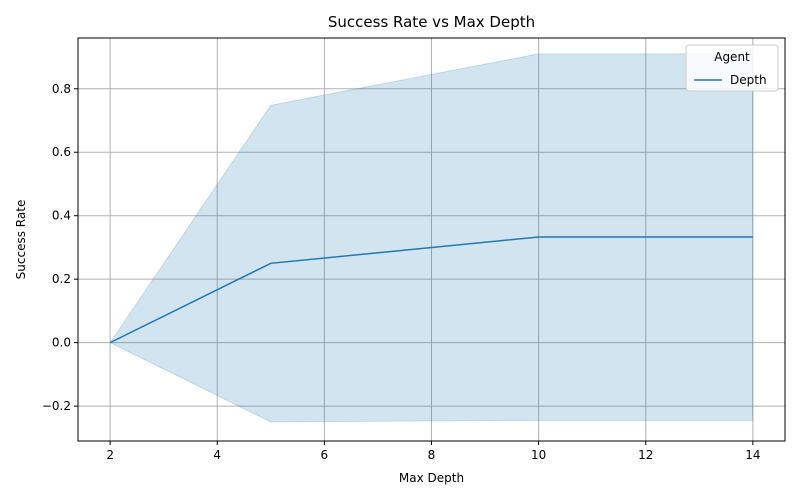 This screenshot has width=800, height=500. Describe the element at coordinates (325, 455) in the screenshot. I see `x-tick-label: 6` at that location.